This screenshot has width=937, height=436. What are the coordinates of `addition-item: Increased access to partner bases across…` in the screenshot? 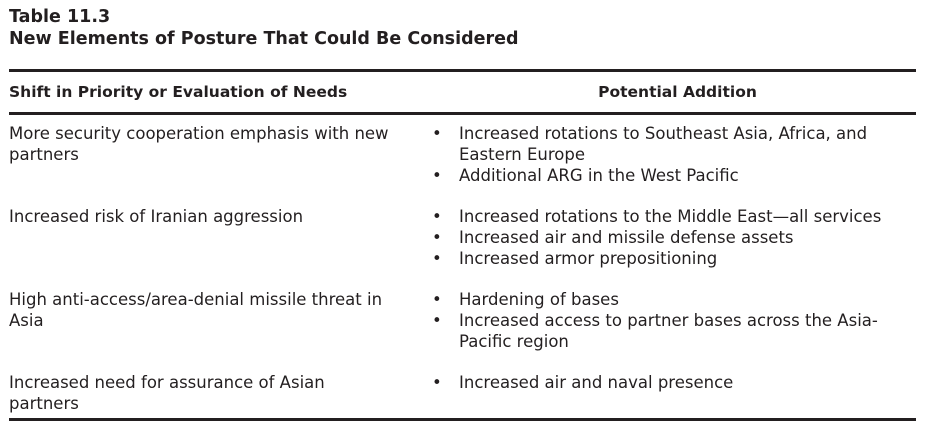 It's located at (672, 331).